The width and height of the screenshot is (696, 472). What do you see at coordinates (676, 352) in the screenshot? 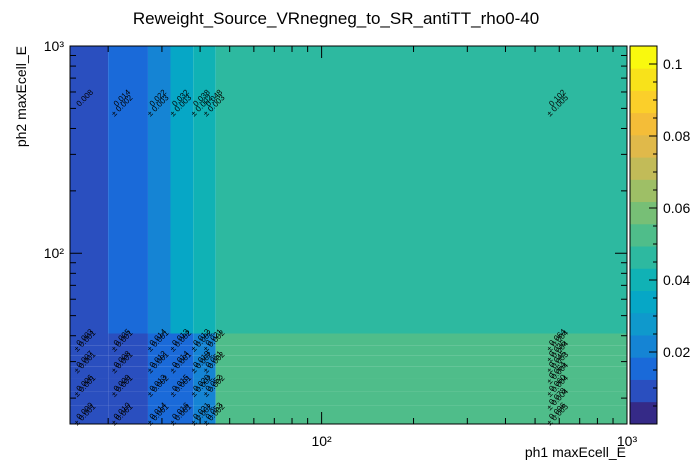
I see `colorbar-tick-label: 0.02` at bounding box center [676, 352].